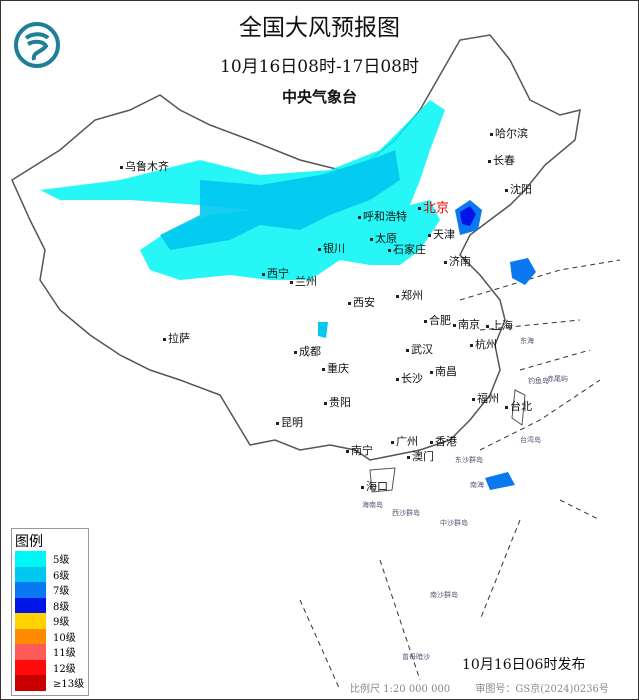 The height and width of the screenshot is (700, 639). I want to click on city-label: 银川, so click(331, 248).